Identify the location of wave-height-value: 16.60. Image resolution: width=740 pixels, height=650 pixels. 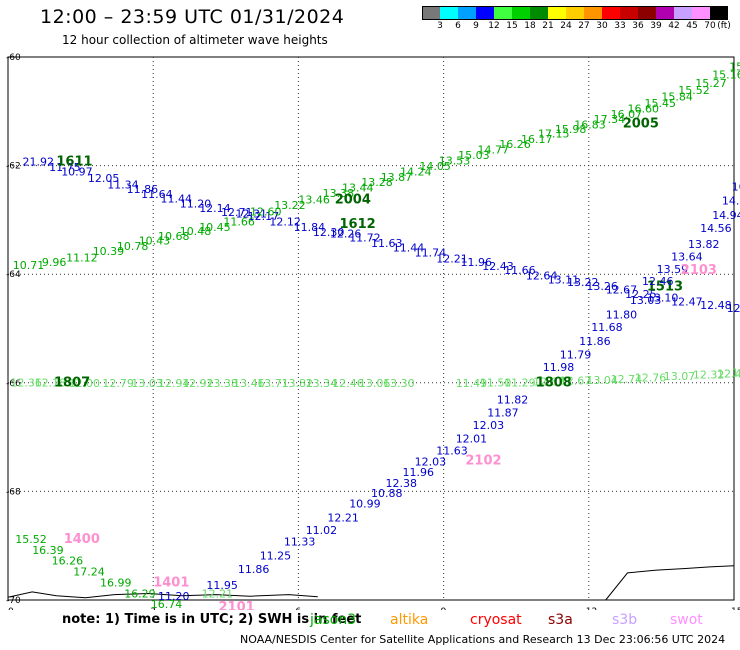
(644, 108).